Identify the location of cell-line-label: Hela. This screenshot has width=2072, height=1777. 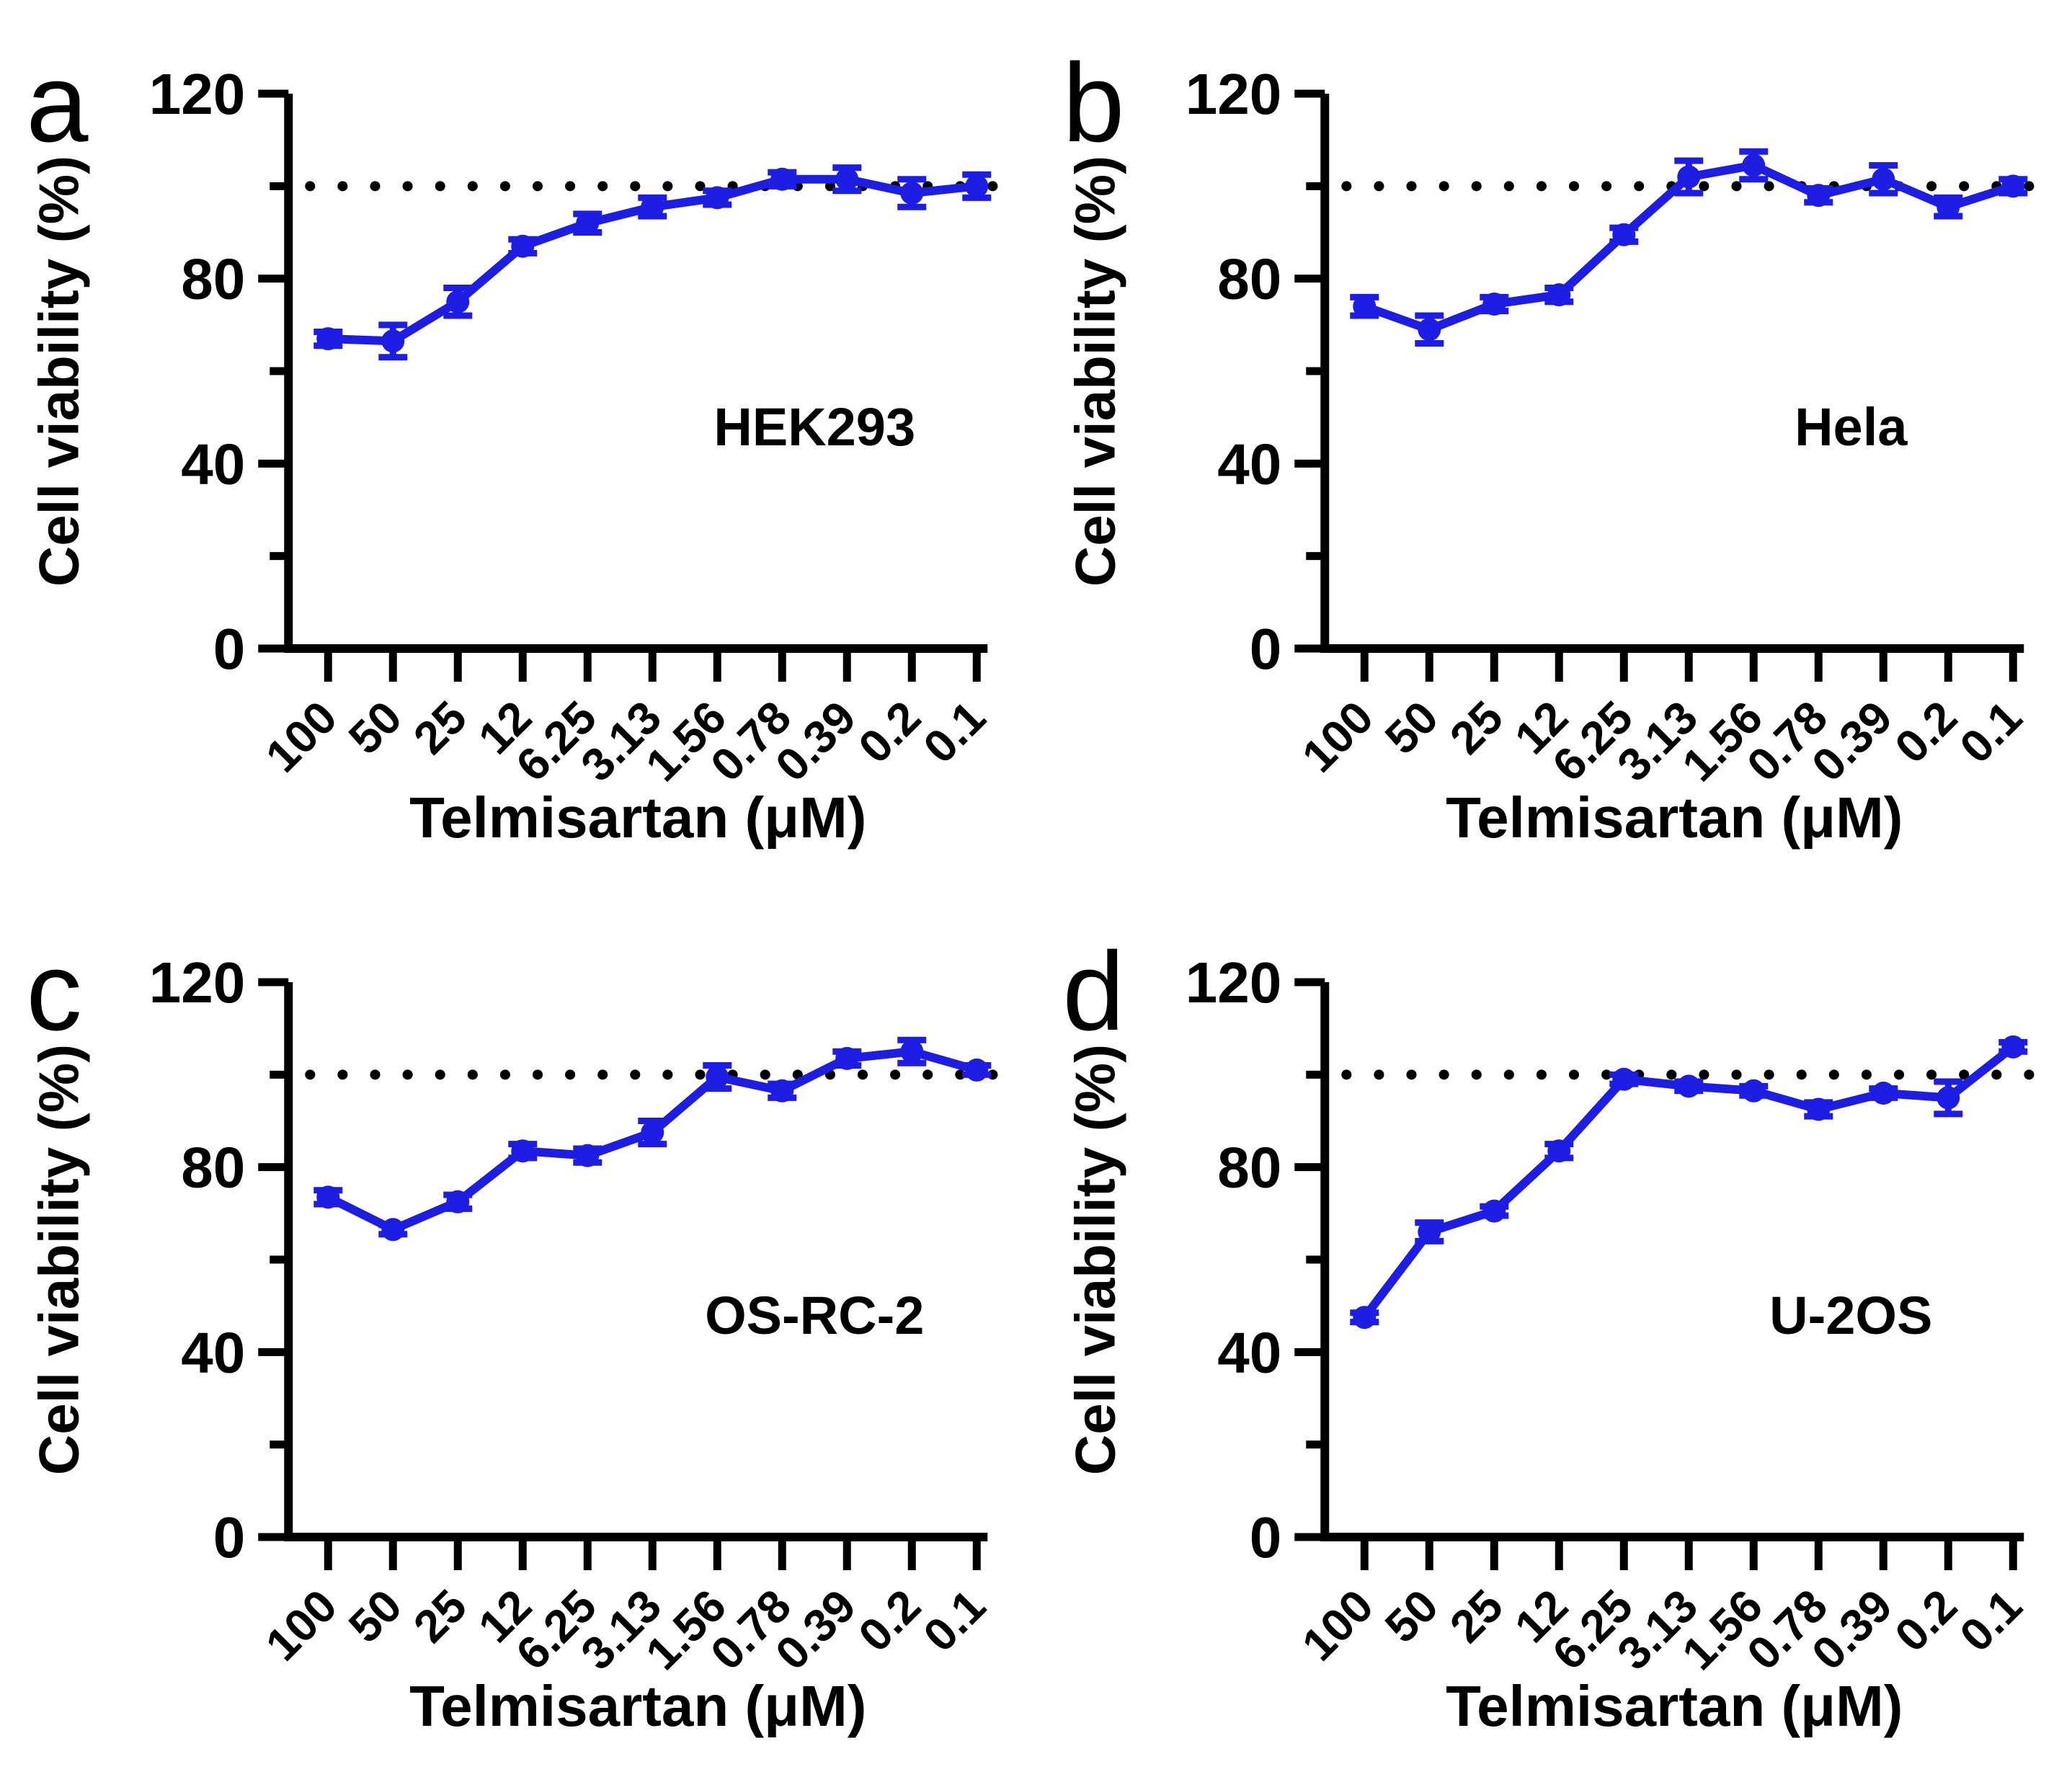
(1851, 427).